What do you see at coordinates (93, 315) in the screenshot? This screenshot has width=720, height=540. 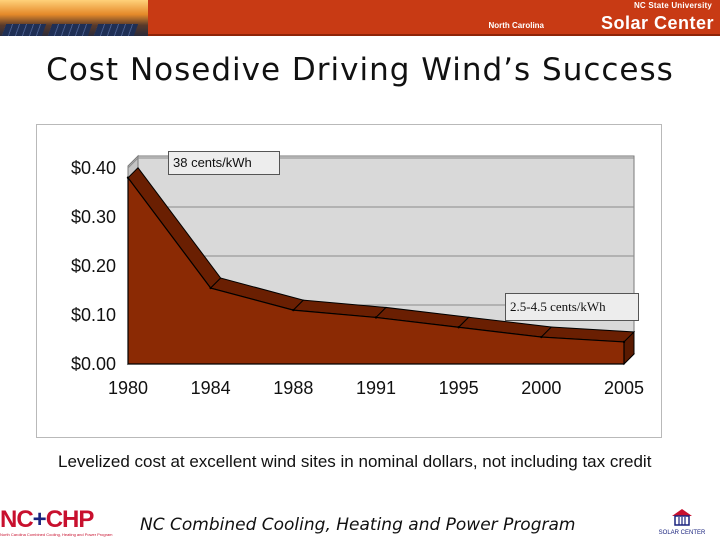 I see `y-tick-label: $0.10` at bounding box center [93, 315].